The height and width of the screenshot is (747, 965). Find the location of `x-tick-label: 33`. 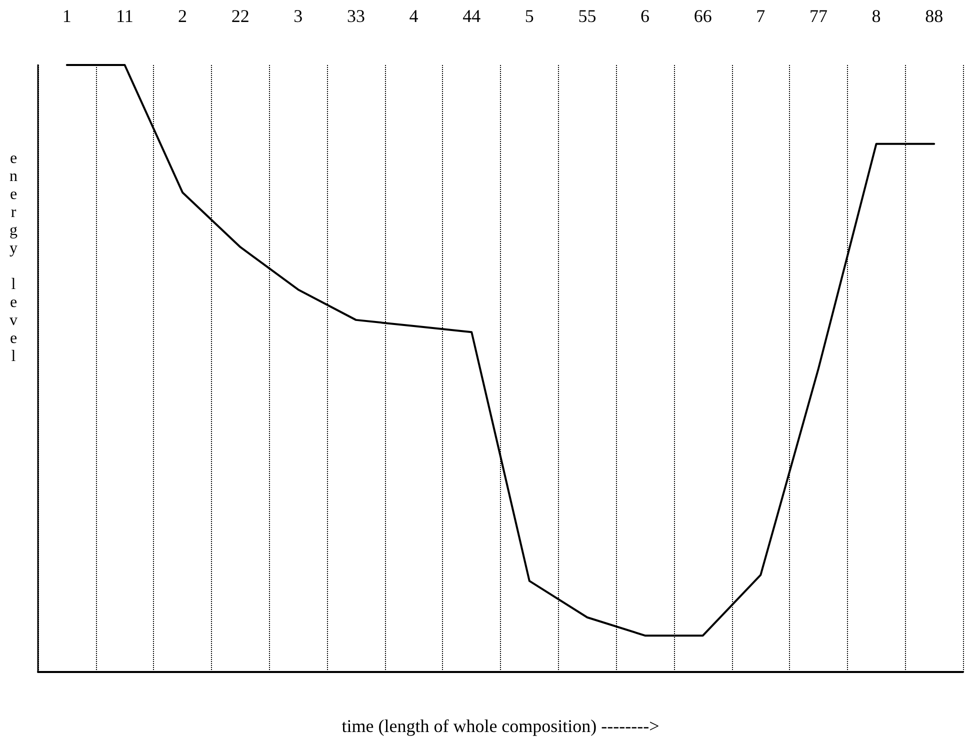

x-tick-label: 33 is located at coordinates (355, 16).